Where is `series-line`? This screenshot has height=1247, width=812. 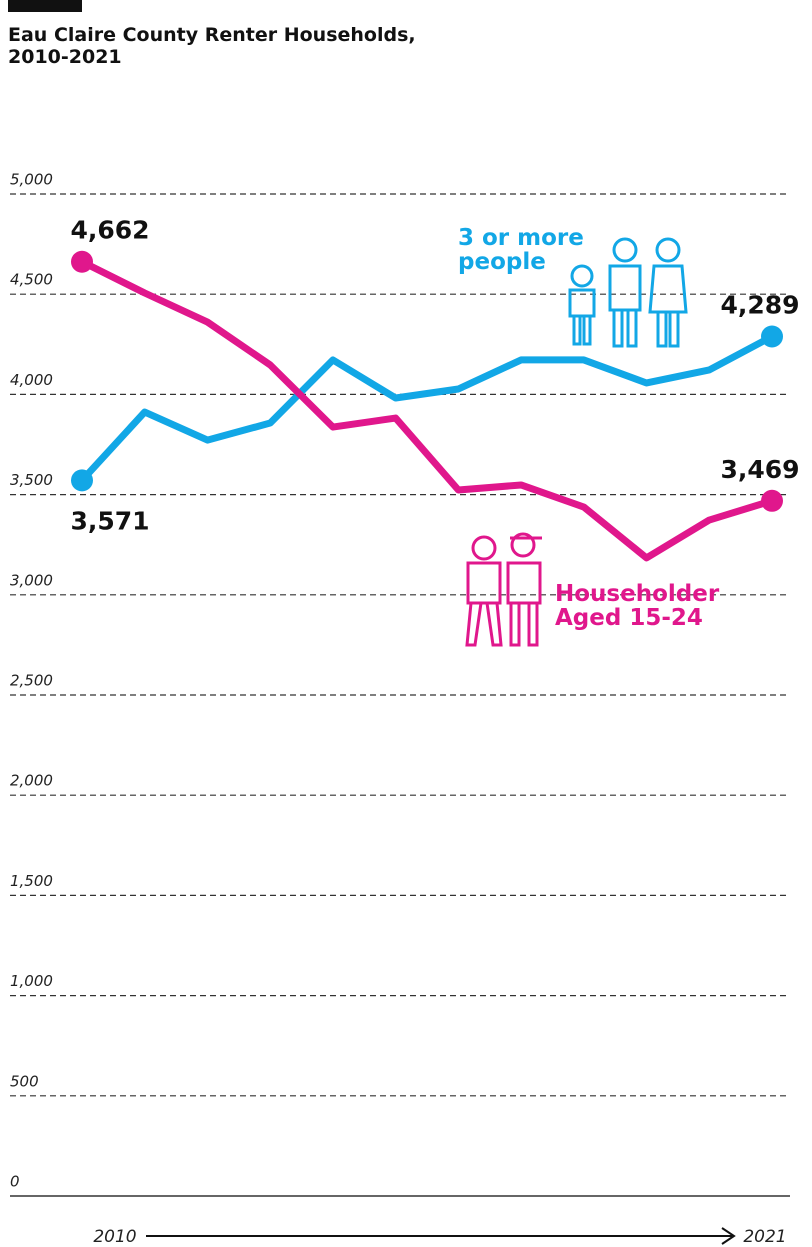
series-line is located at coordinates (426, 408).